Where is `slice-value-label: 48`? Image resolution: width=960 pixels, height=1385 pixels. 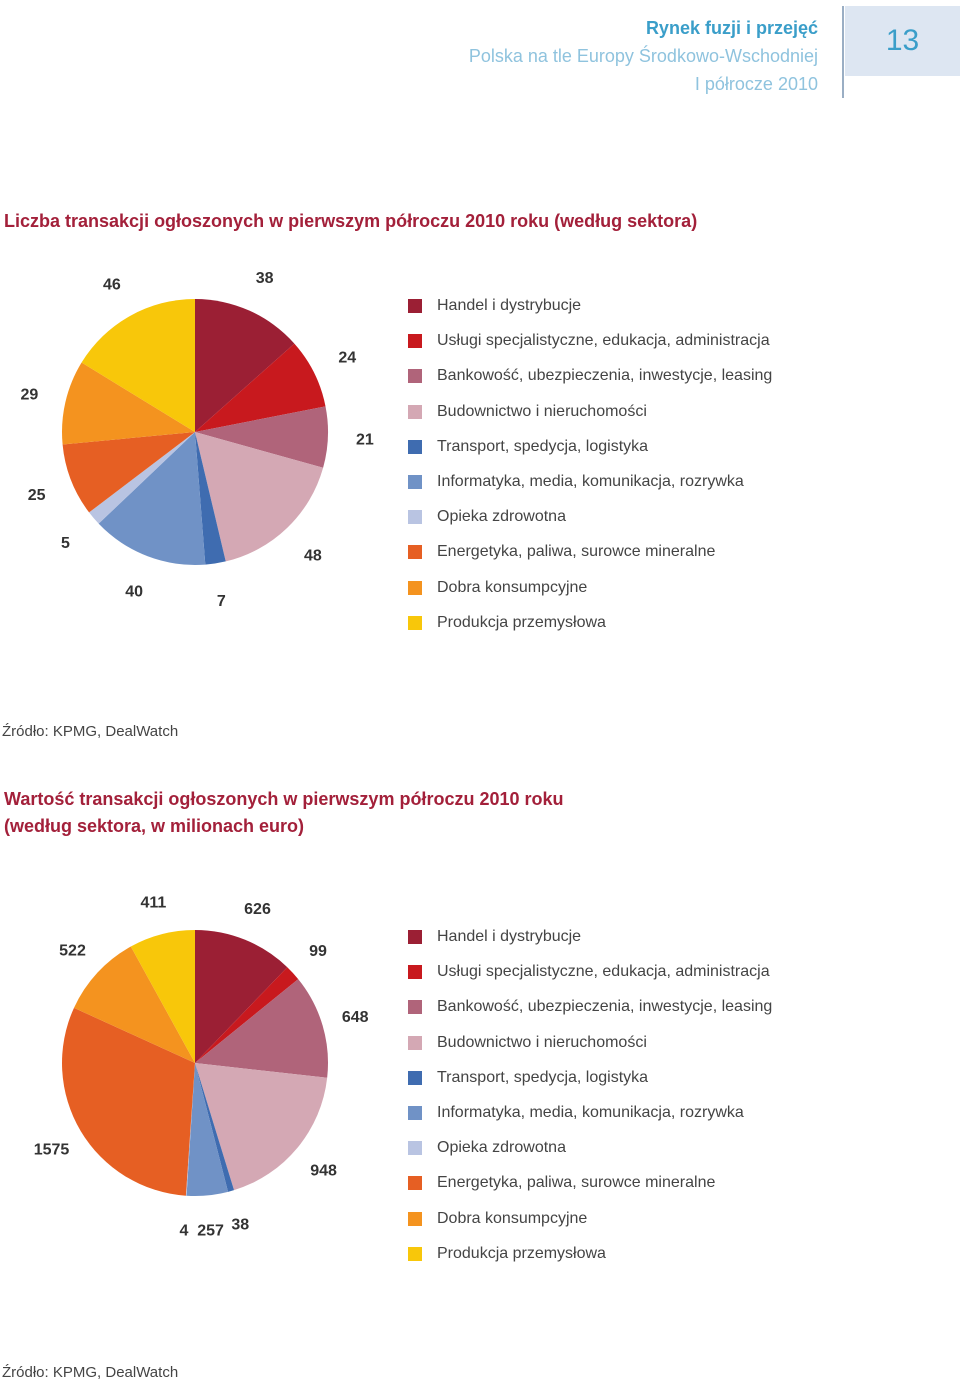
slice-value-label: 48 is located at coordinates (313, 556).